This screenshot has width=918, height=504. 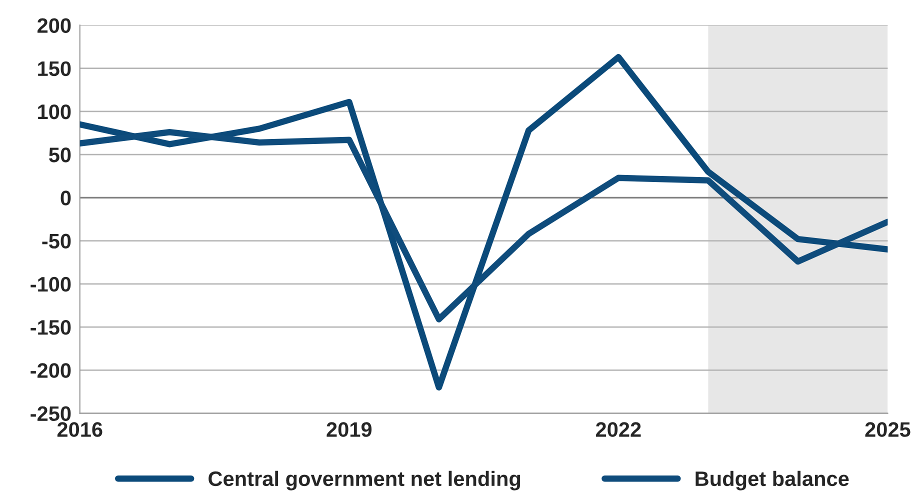 I want to click on y-tick-label: 50, so click(x=60, y=155).